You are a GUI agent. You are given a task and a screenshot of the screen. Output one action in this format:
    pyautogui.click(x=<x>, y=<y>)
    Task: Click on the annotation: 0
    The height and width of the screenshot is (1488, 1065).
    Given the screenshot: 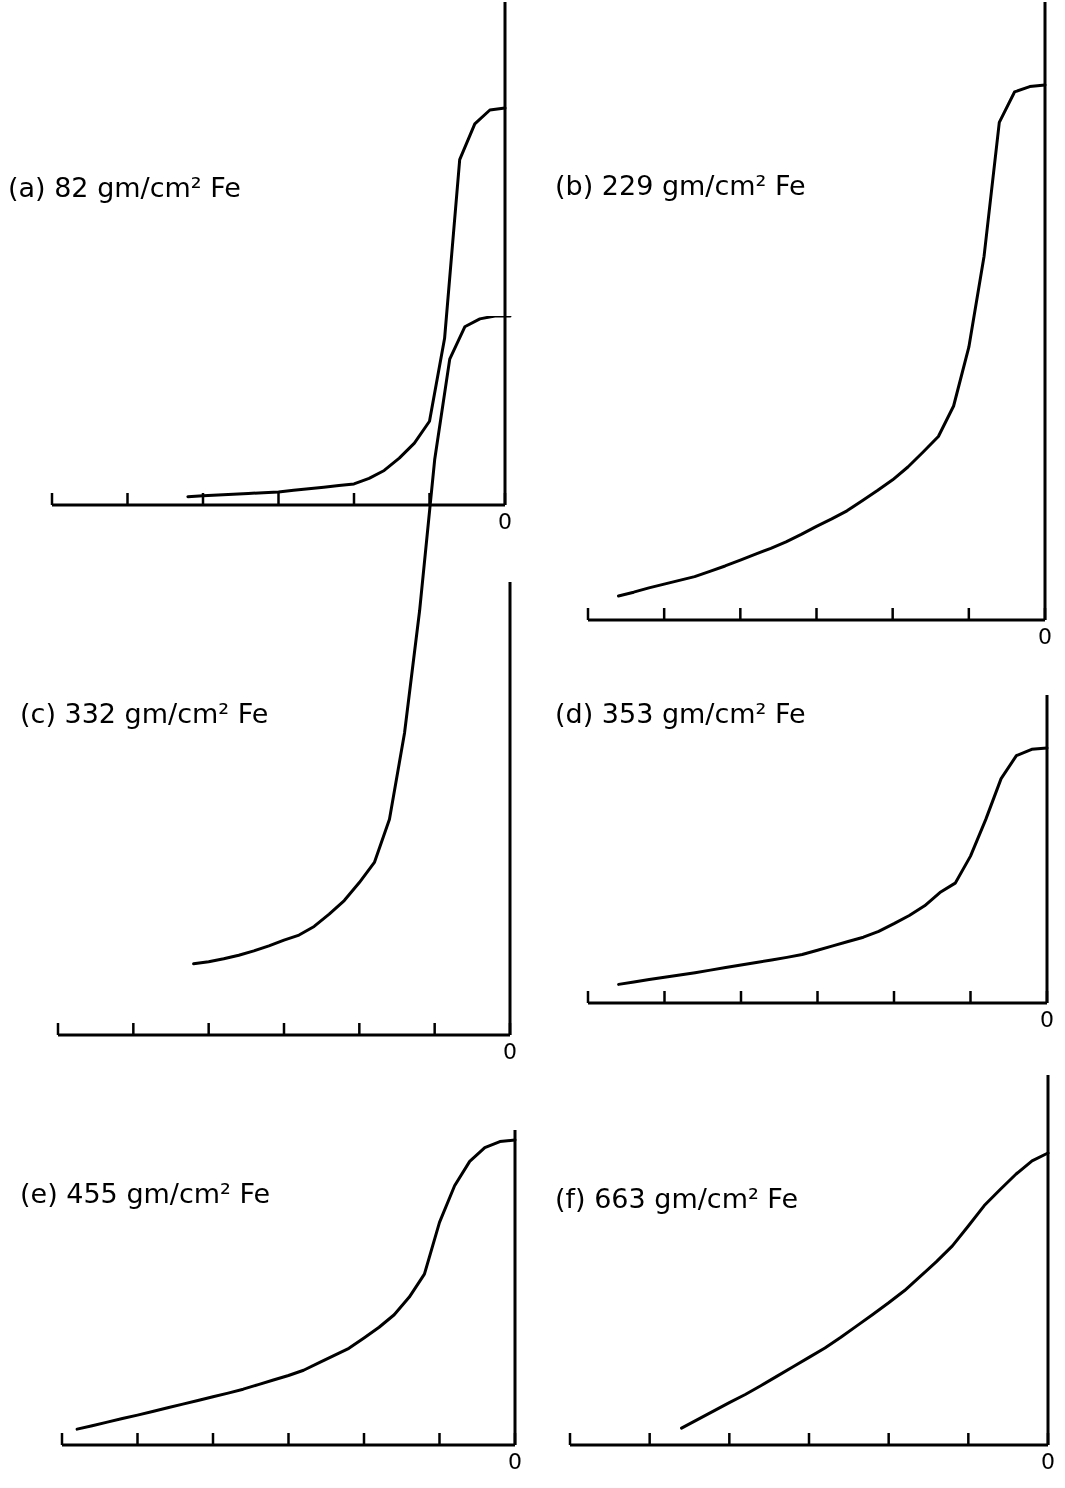 What is the action you would take?
    pyautogui.click(x=505, y=521)
    